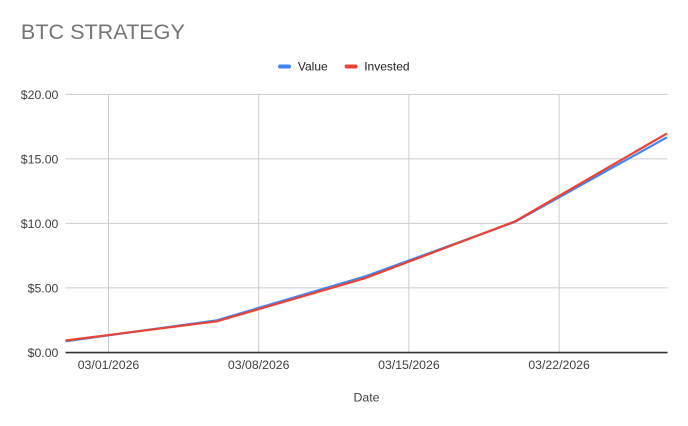 The height and width of the screenshot is (426, 688). I want to click on svg-text: 03/08/2026, so click(259, 365).